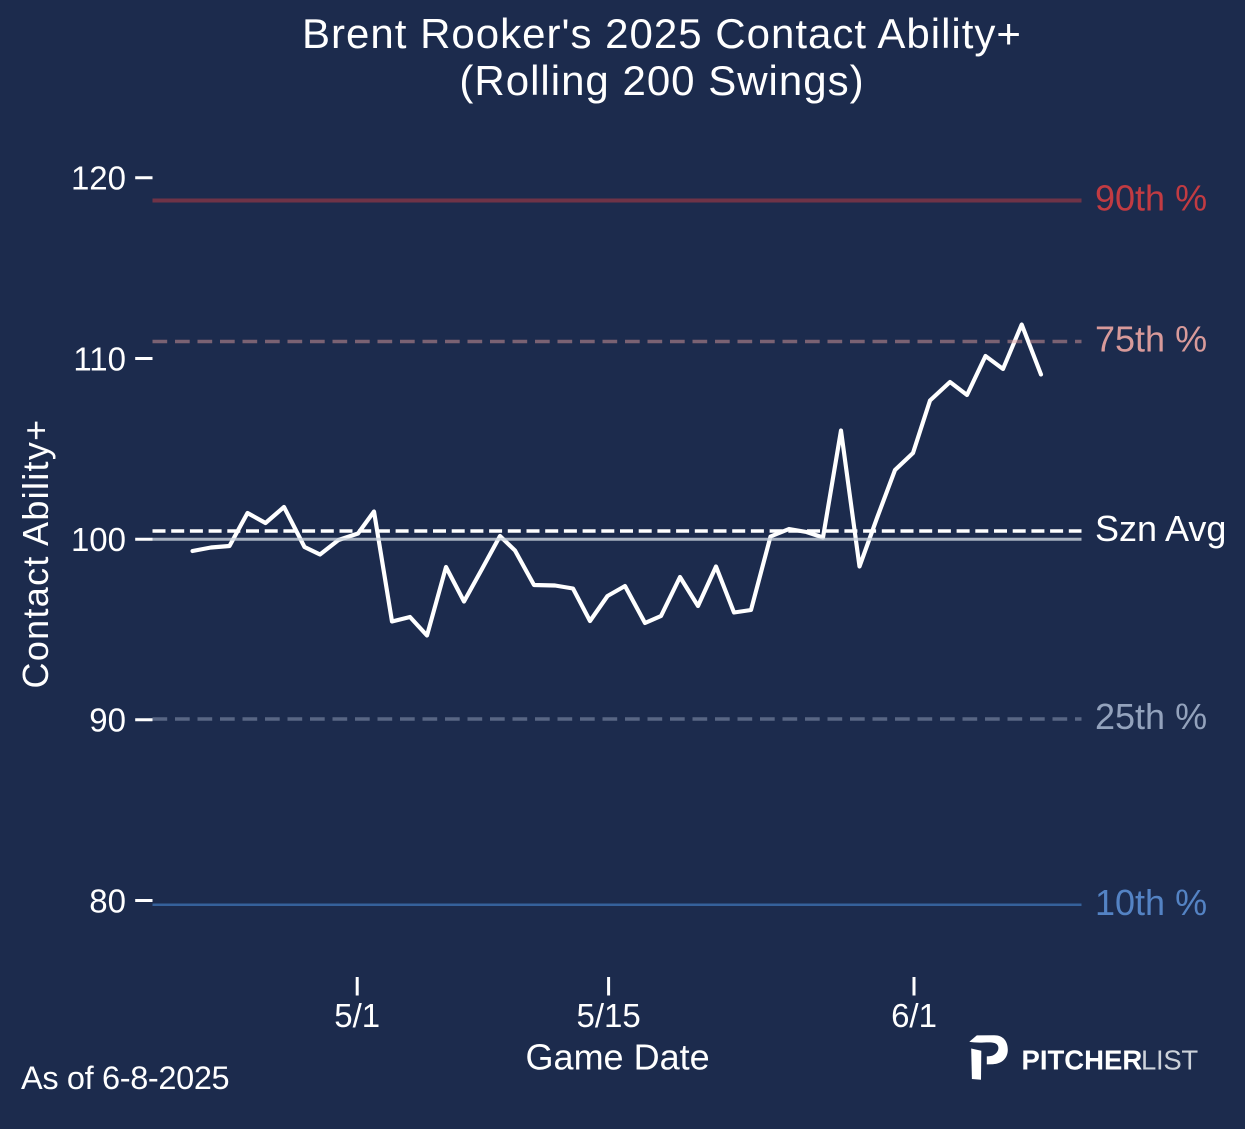 This screenshot has width=1245, height=1129. What do you see at coordinates (914, 1015) in the screenshot?
I see `svg-text: 6/1` at bounding box center [914, 1015].